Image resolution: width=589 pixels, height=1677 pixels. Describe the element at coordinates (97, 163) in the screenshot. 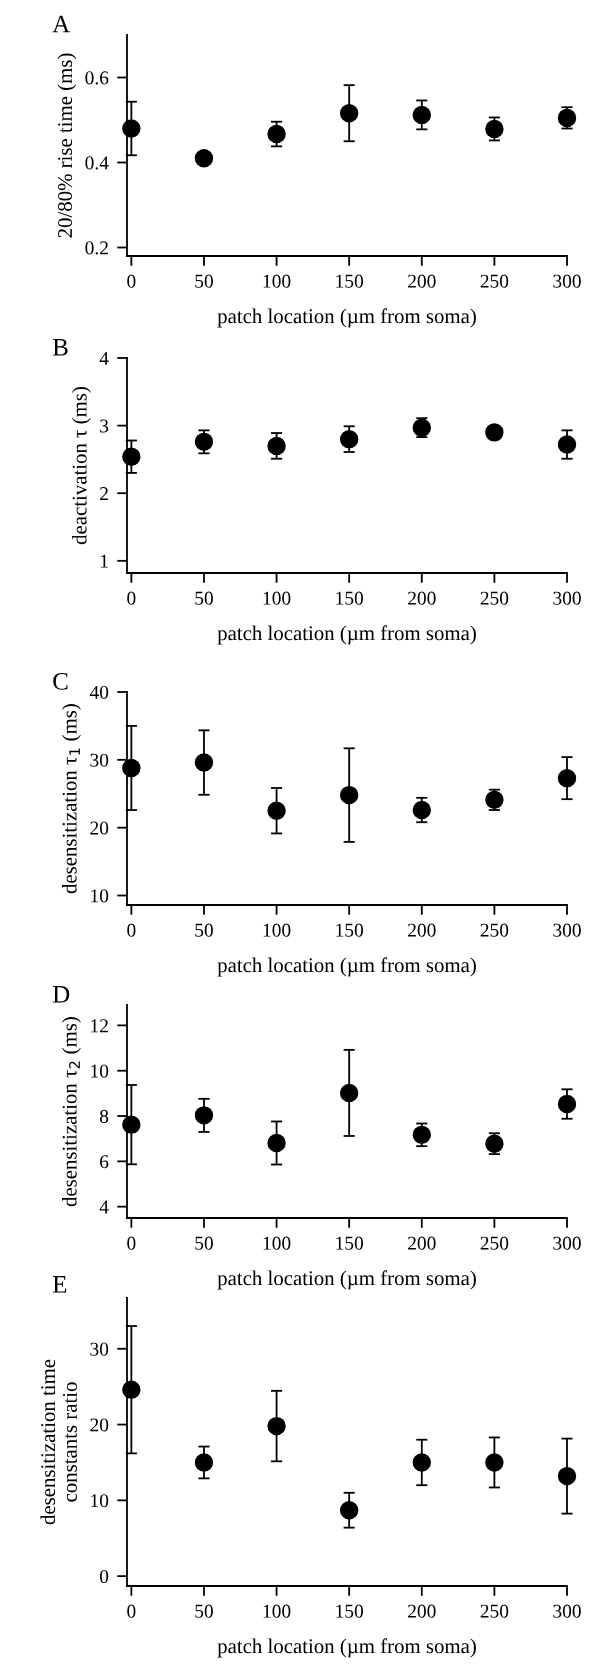

I see `y-tick-label: 0.4` at that location.